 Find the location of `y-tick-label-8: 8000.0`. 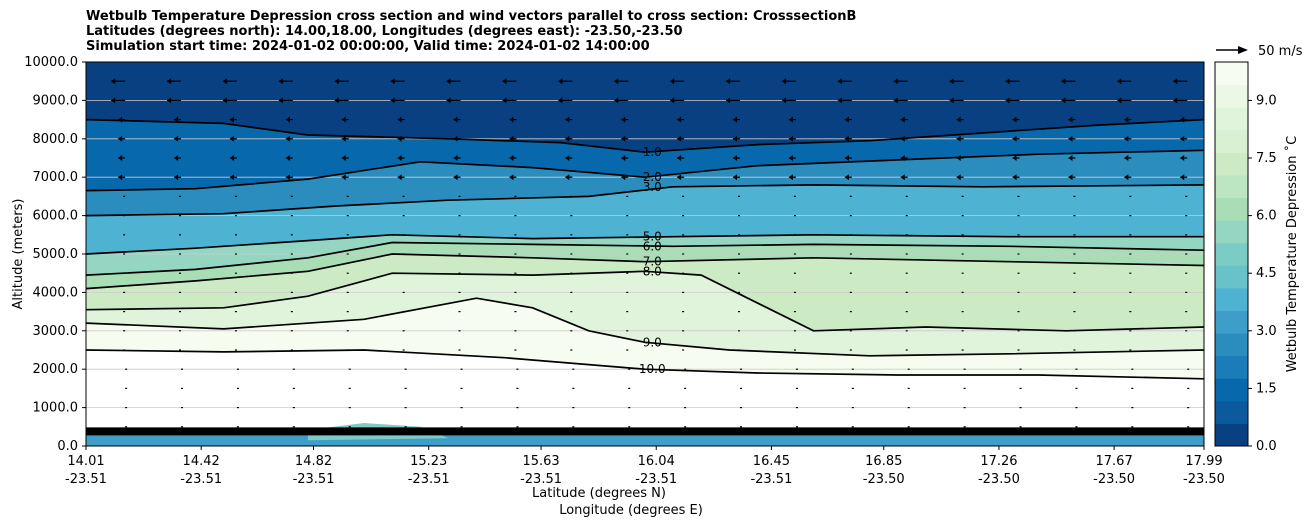

y-tick-label-8: 8000.0 is located at coordinates (56, 139).